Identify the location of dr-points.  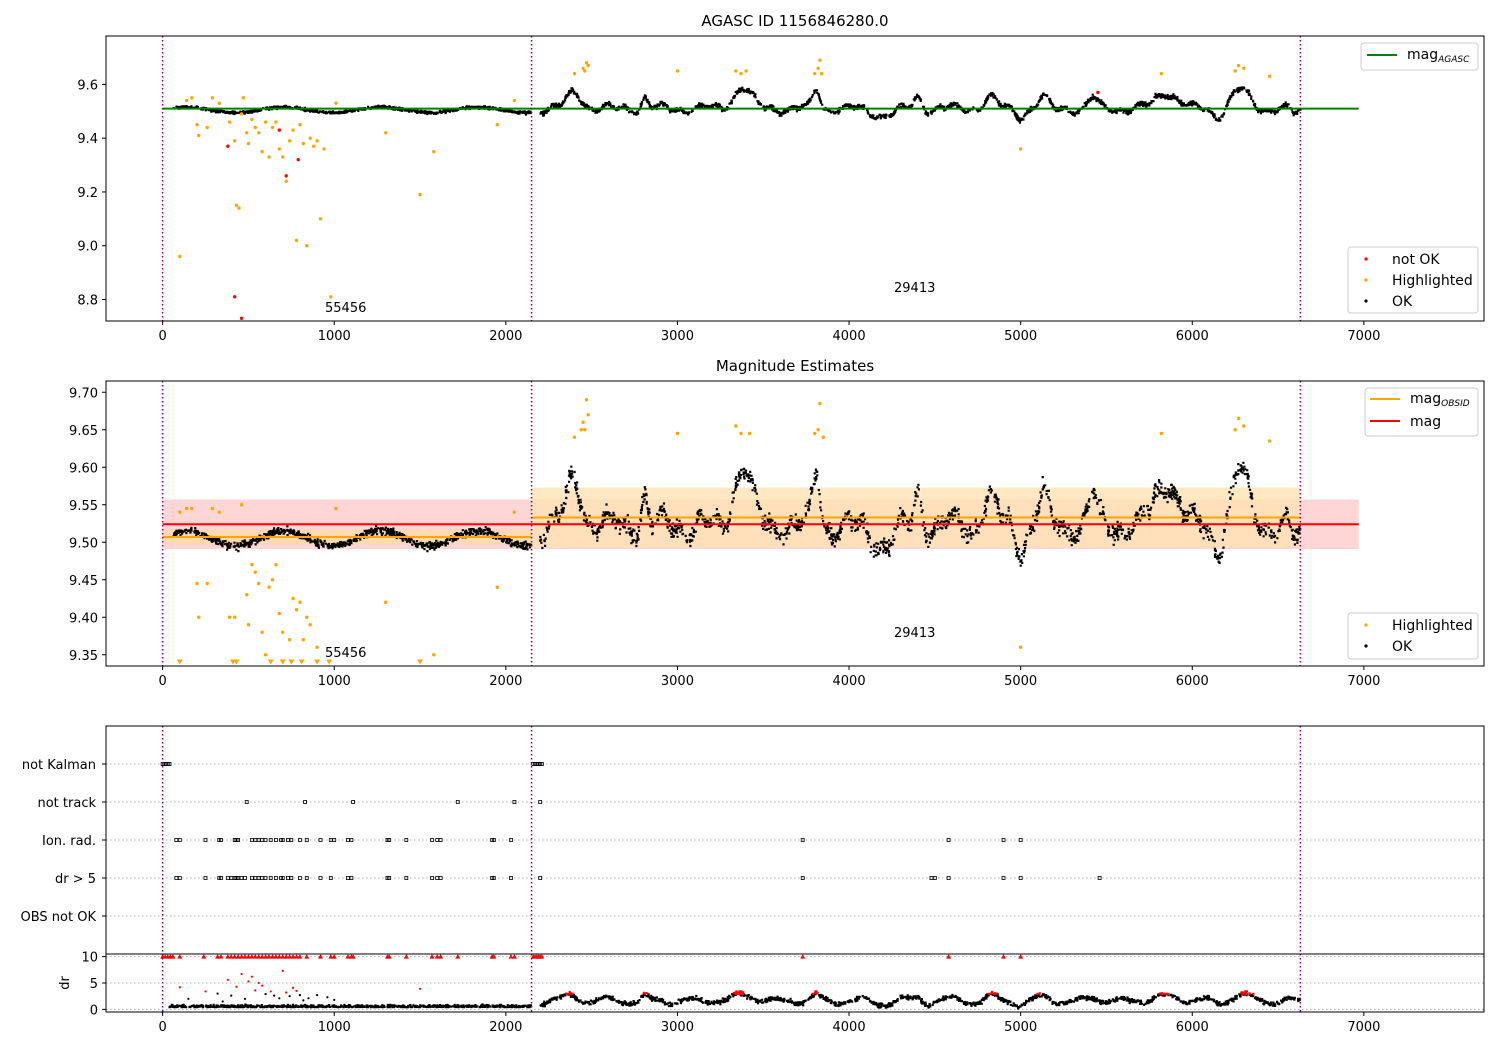
(734, 1001).